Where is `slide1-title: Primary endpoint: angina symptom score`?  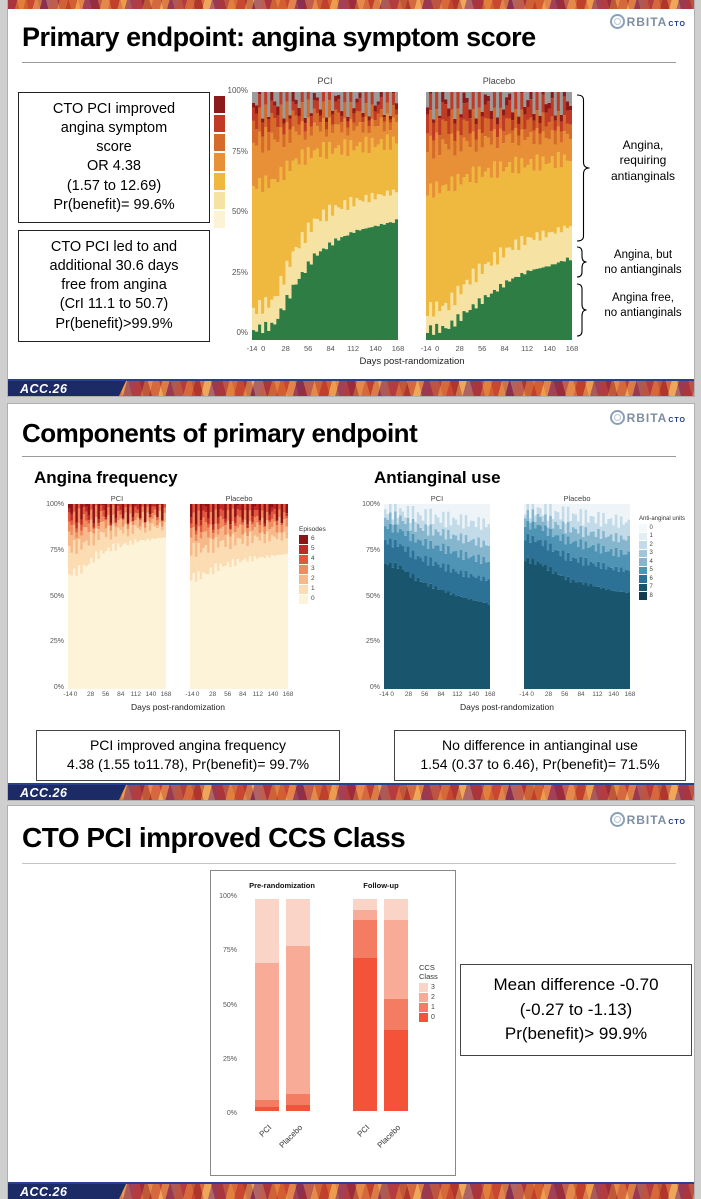 slide1-title: Primary endpoint: angina symptom score is located at coordinates (349, 42).